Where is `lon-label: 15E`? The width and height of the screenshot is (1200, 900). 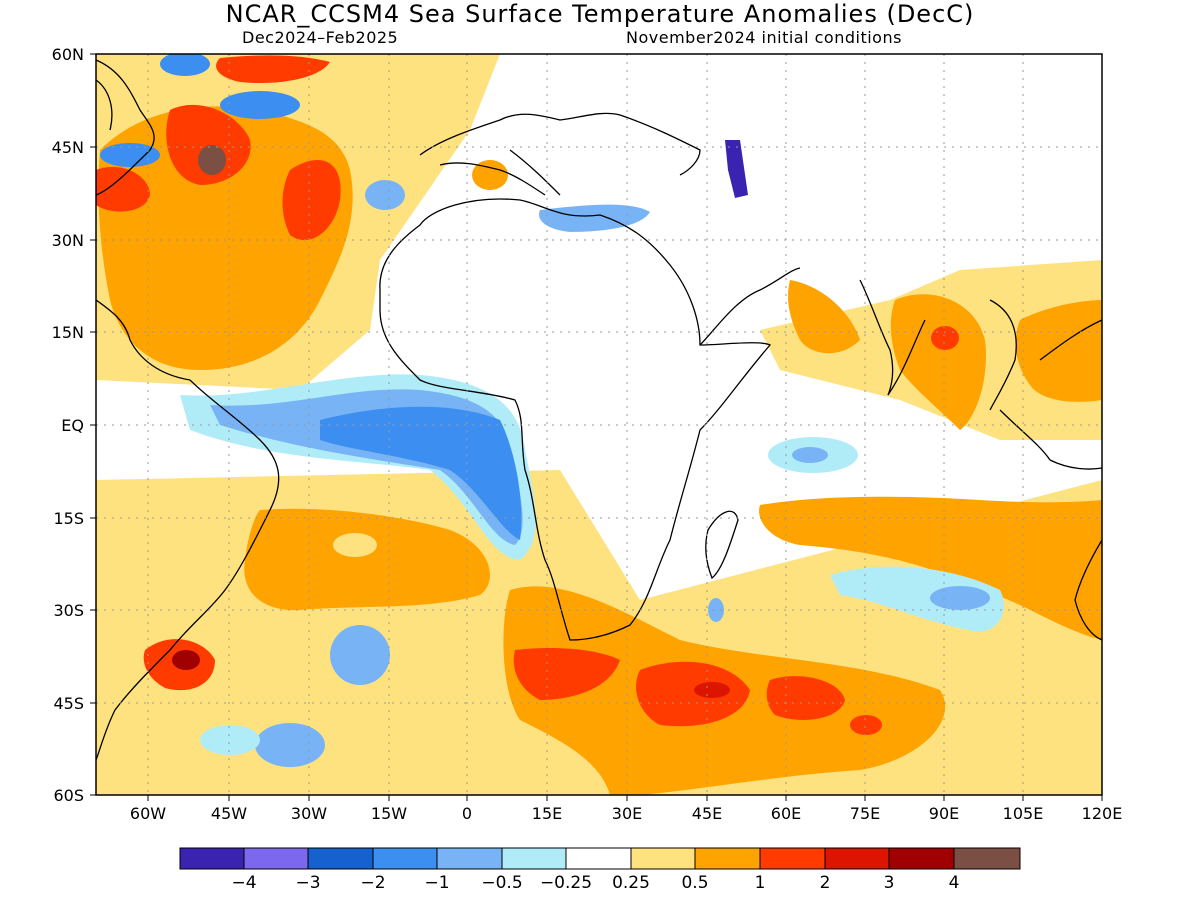 lon-label: 15E is located at coordinates (547, 813).